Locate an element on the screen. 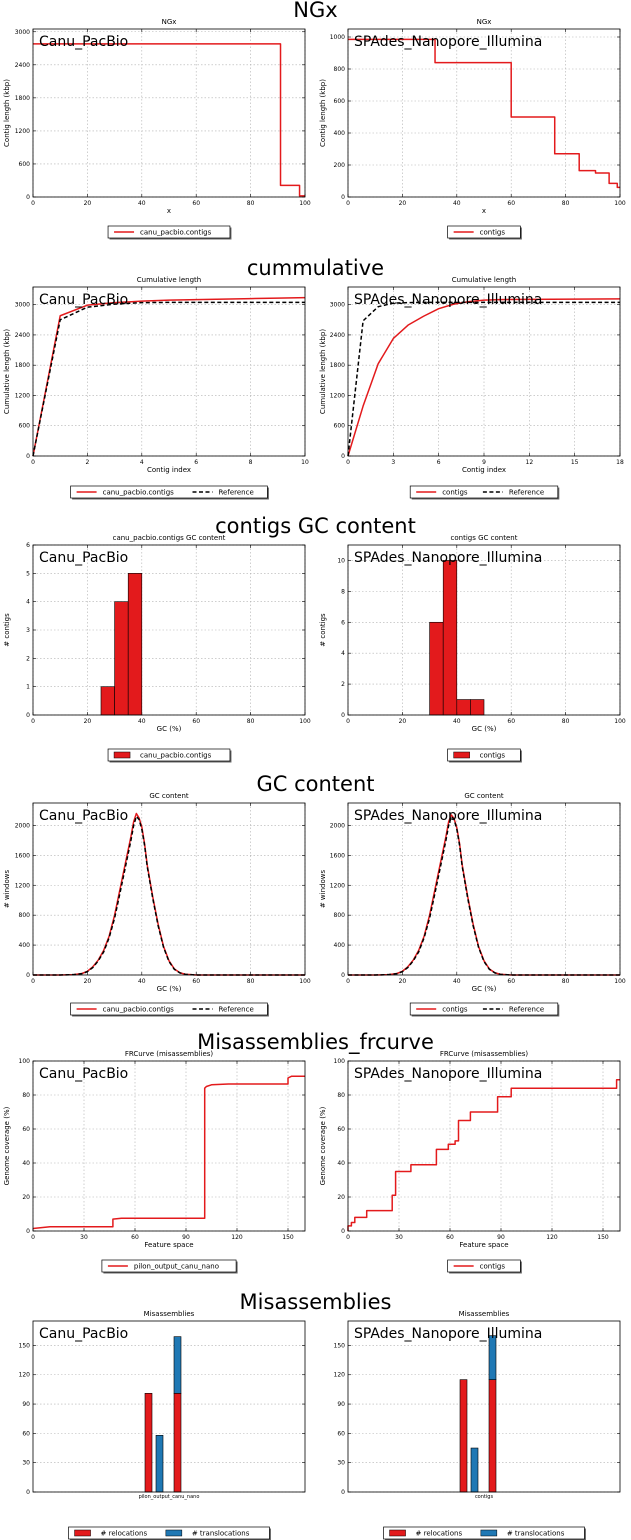 The width and height of the screenshot is (631, 1540). y-axis-label: Genome coverage (%) is located at coordinates (7, 1145).